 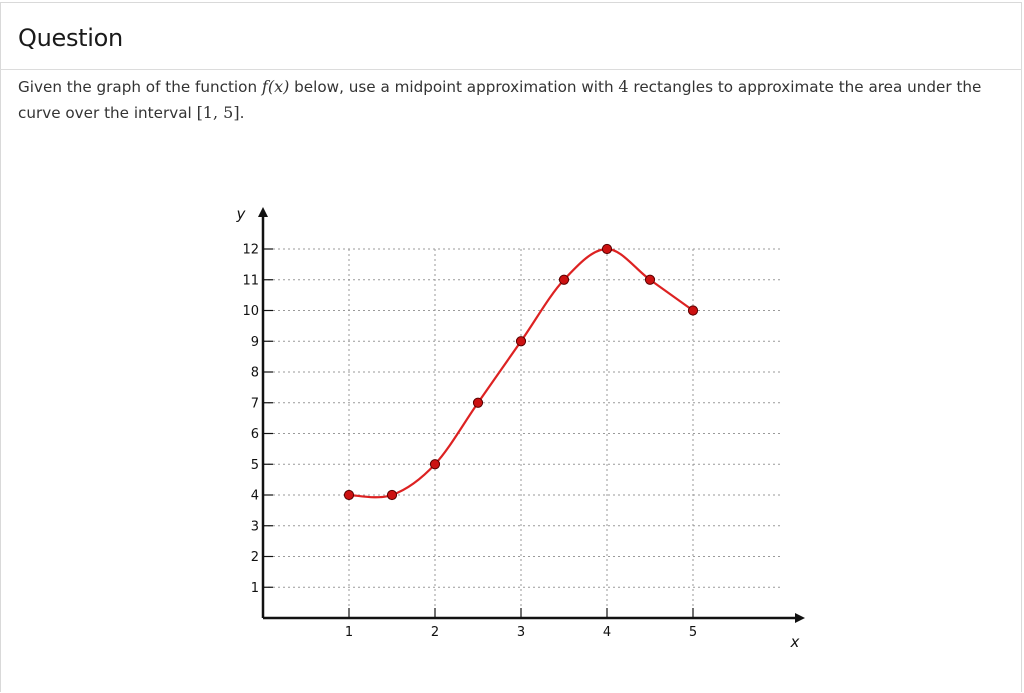 What do you see at coordinates (242, 113) in the screenshot?
I see `question-text-end: .` at bounding box center [242, 113].